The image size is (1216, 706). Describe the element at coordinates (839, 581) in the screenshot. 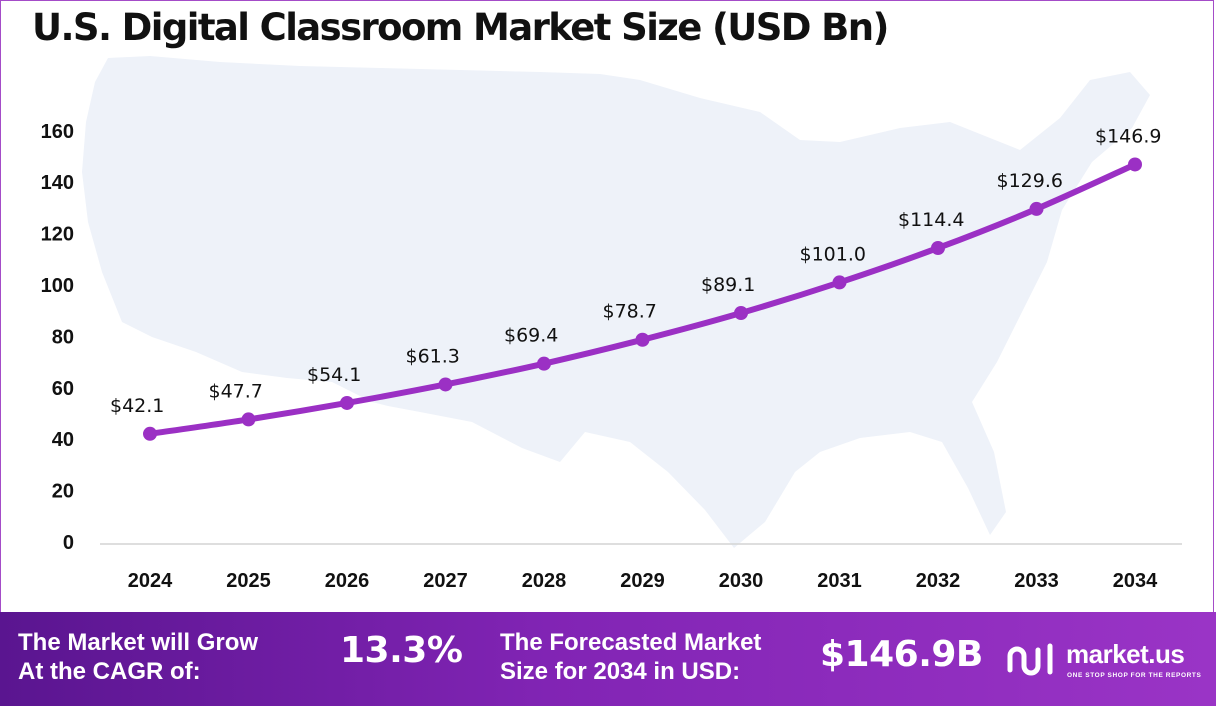

I see `x-tick-label-2031: 2031` at that location.